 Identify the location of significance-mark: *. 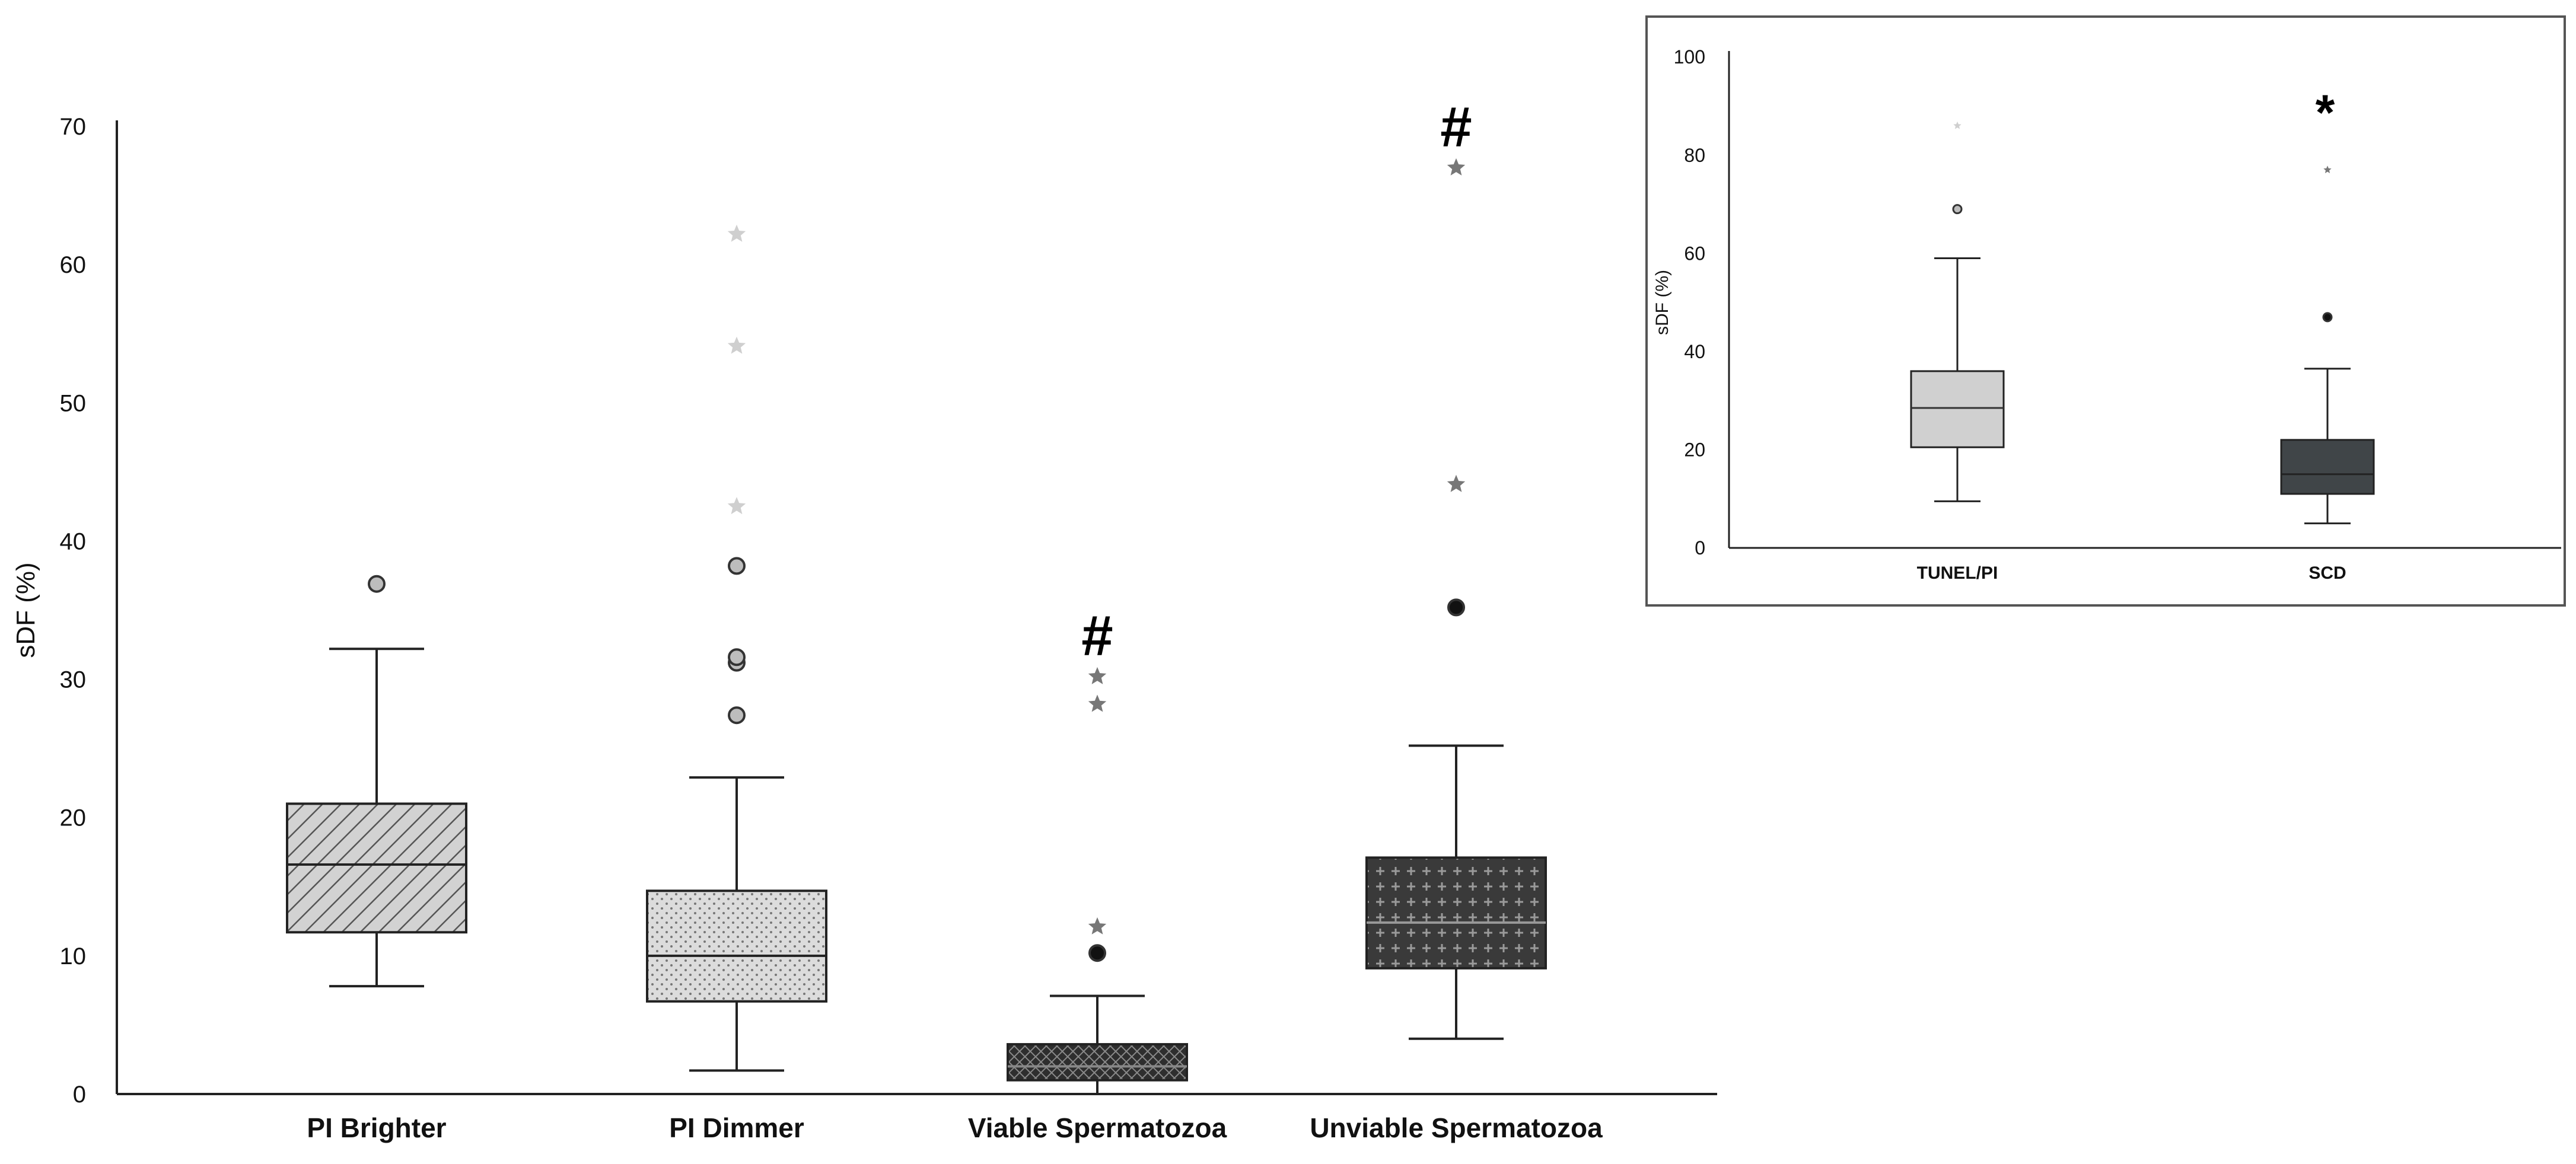
(2325, 112).